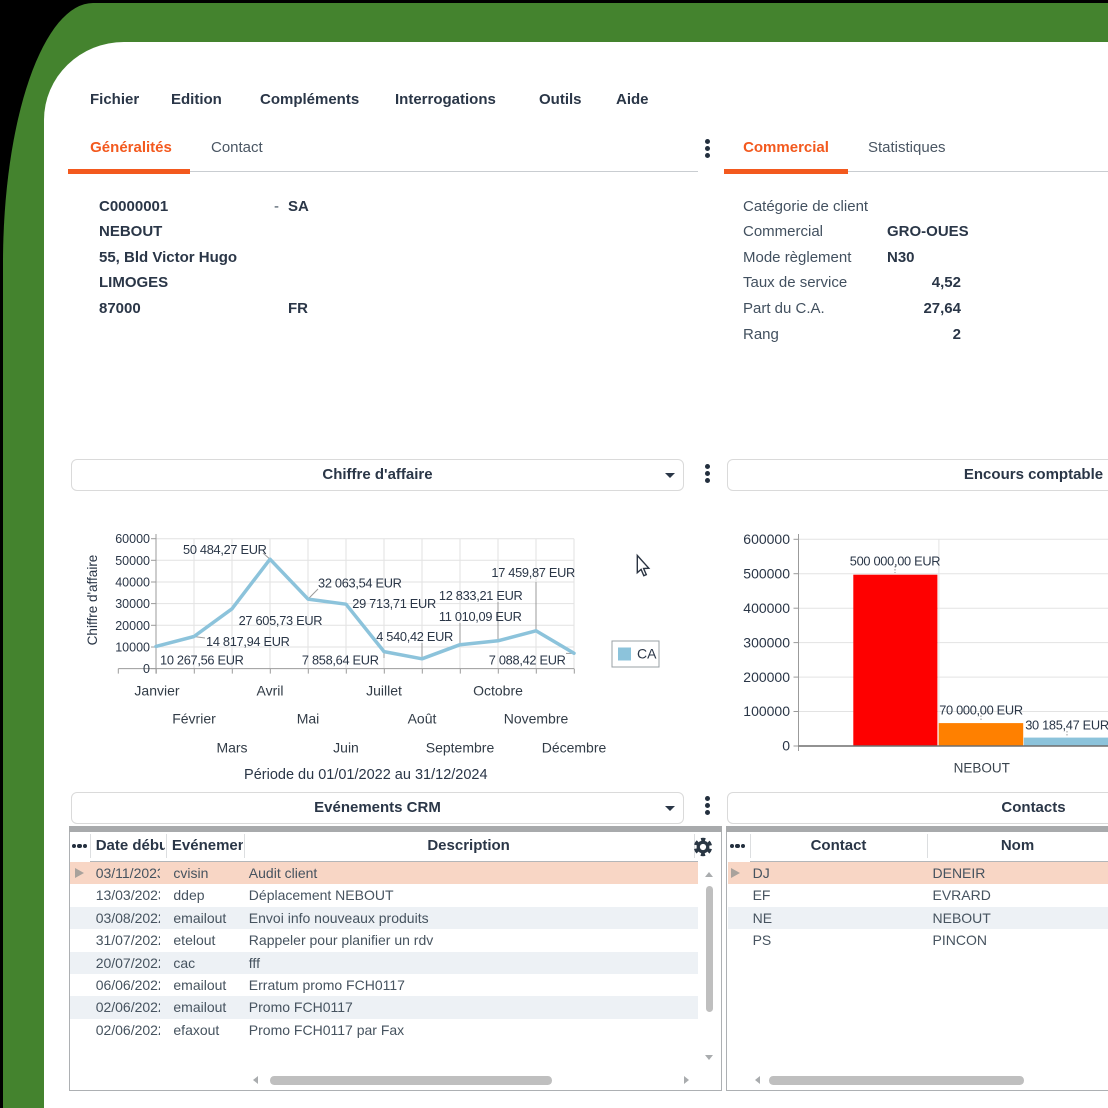 This screenshot has height=1108, width=1108. What do you see at coordinates (132, 561) in the screenshot?
I see `svg-text: 50000` at bounding box center [132, 561].